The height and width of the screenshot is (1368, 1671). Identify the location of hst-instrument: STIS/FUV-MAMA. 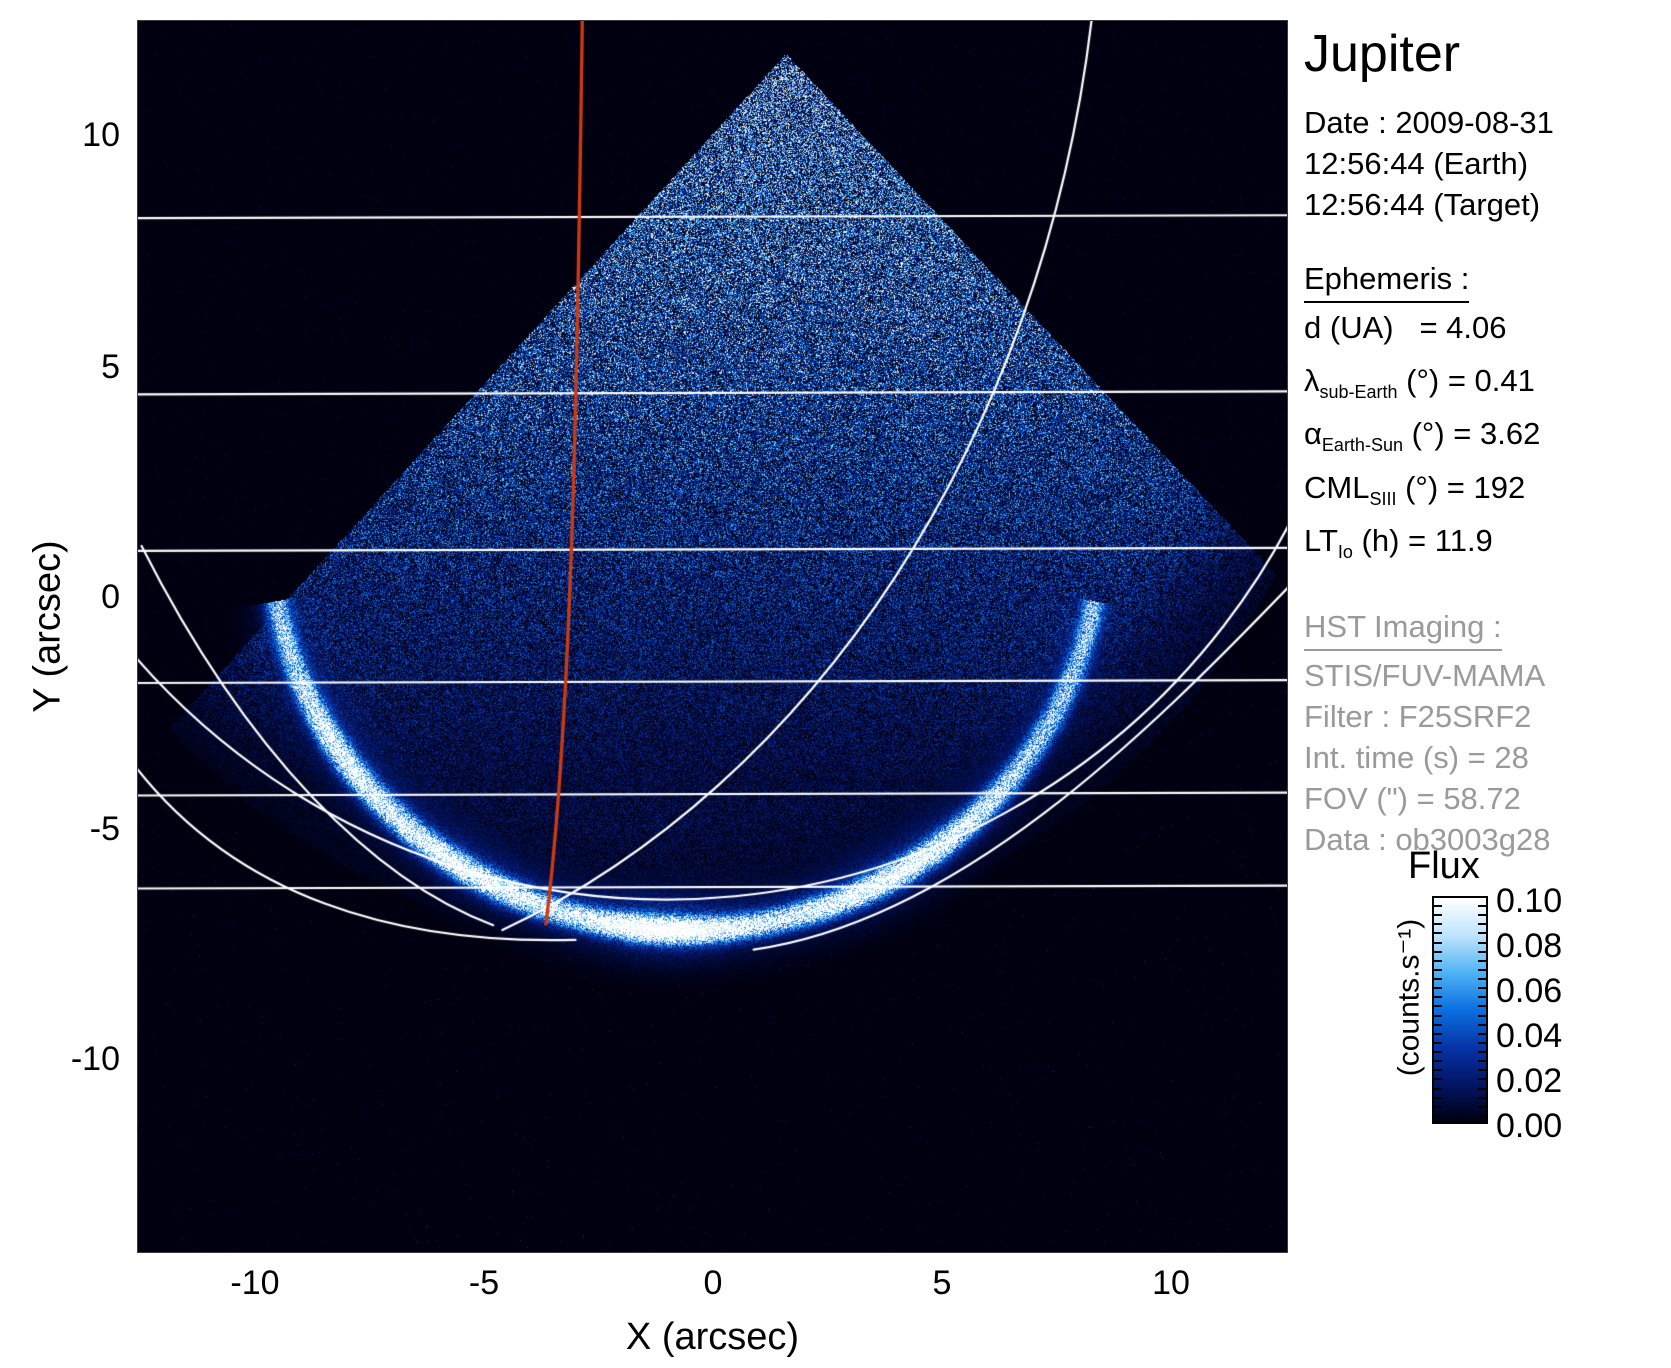
(1425, 675).